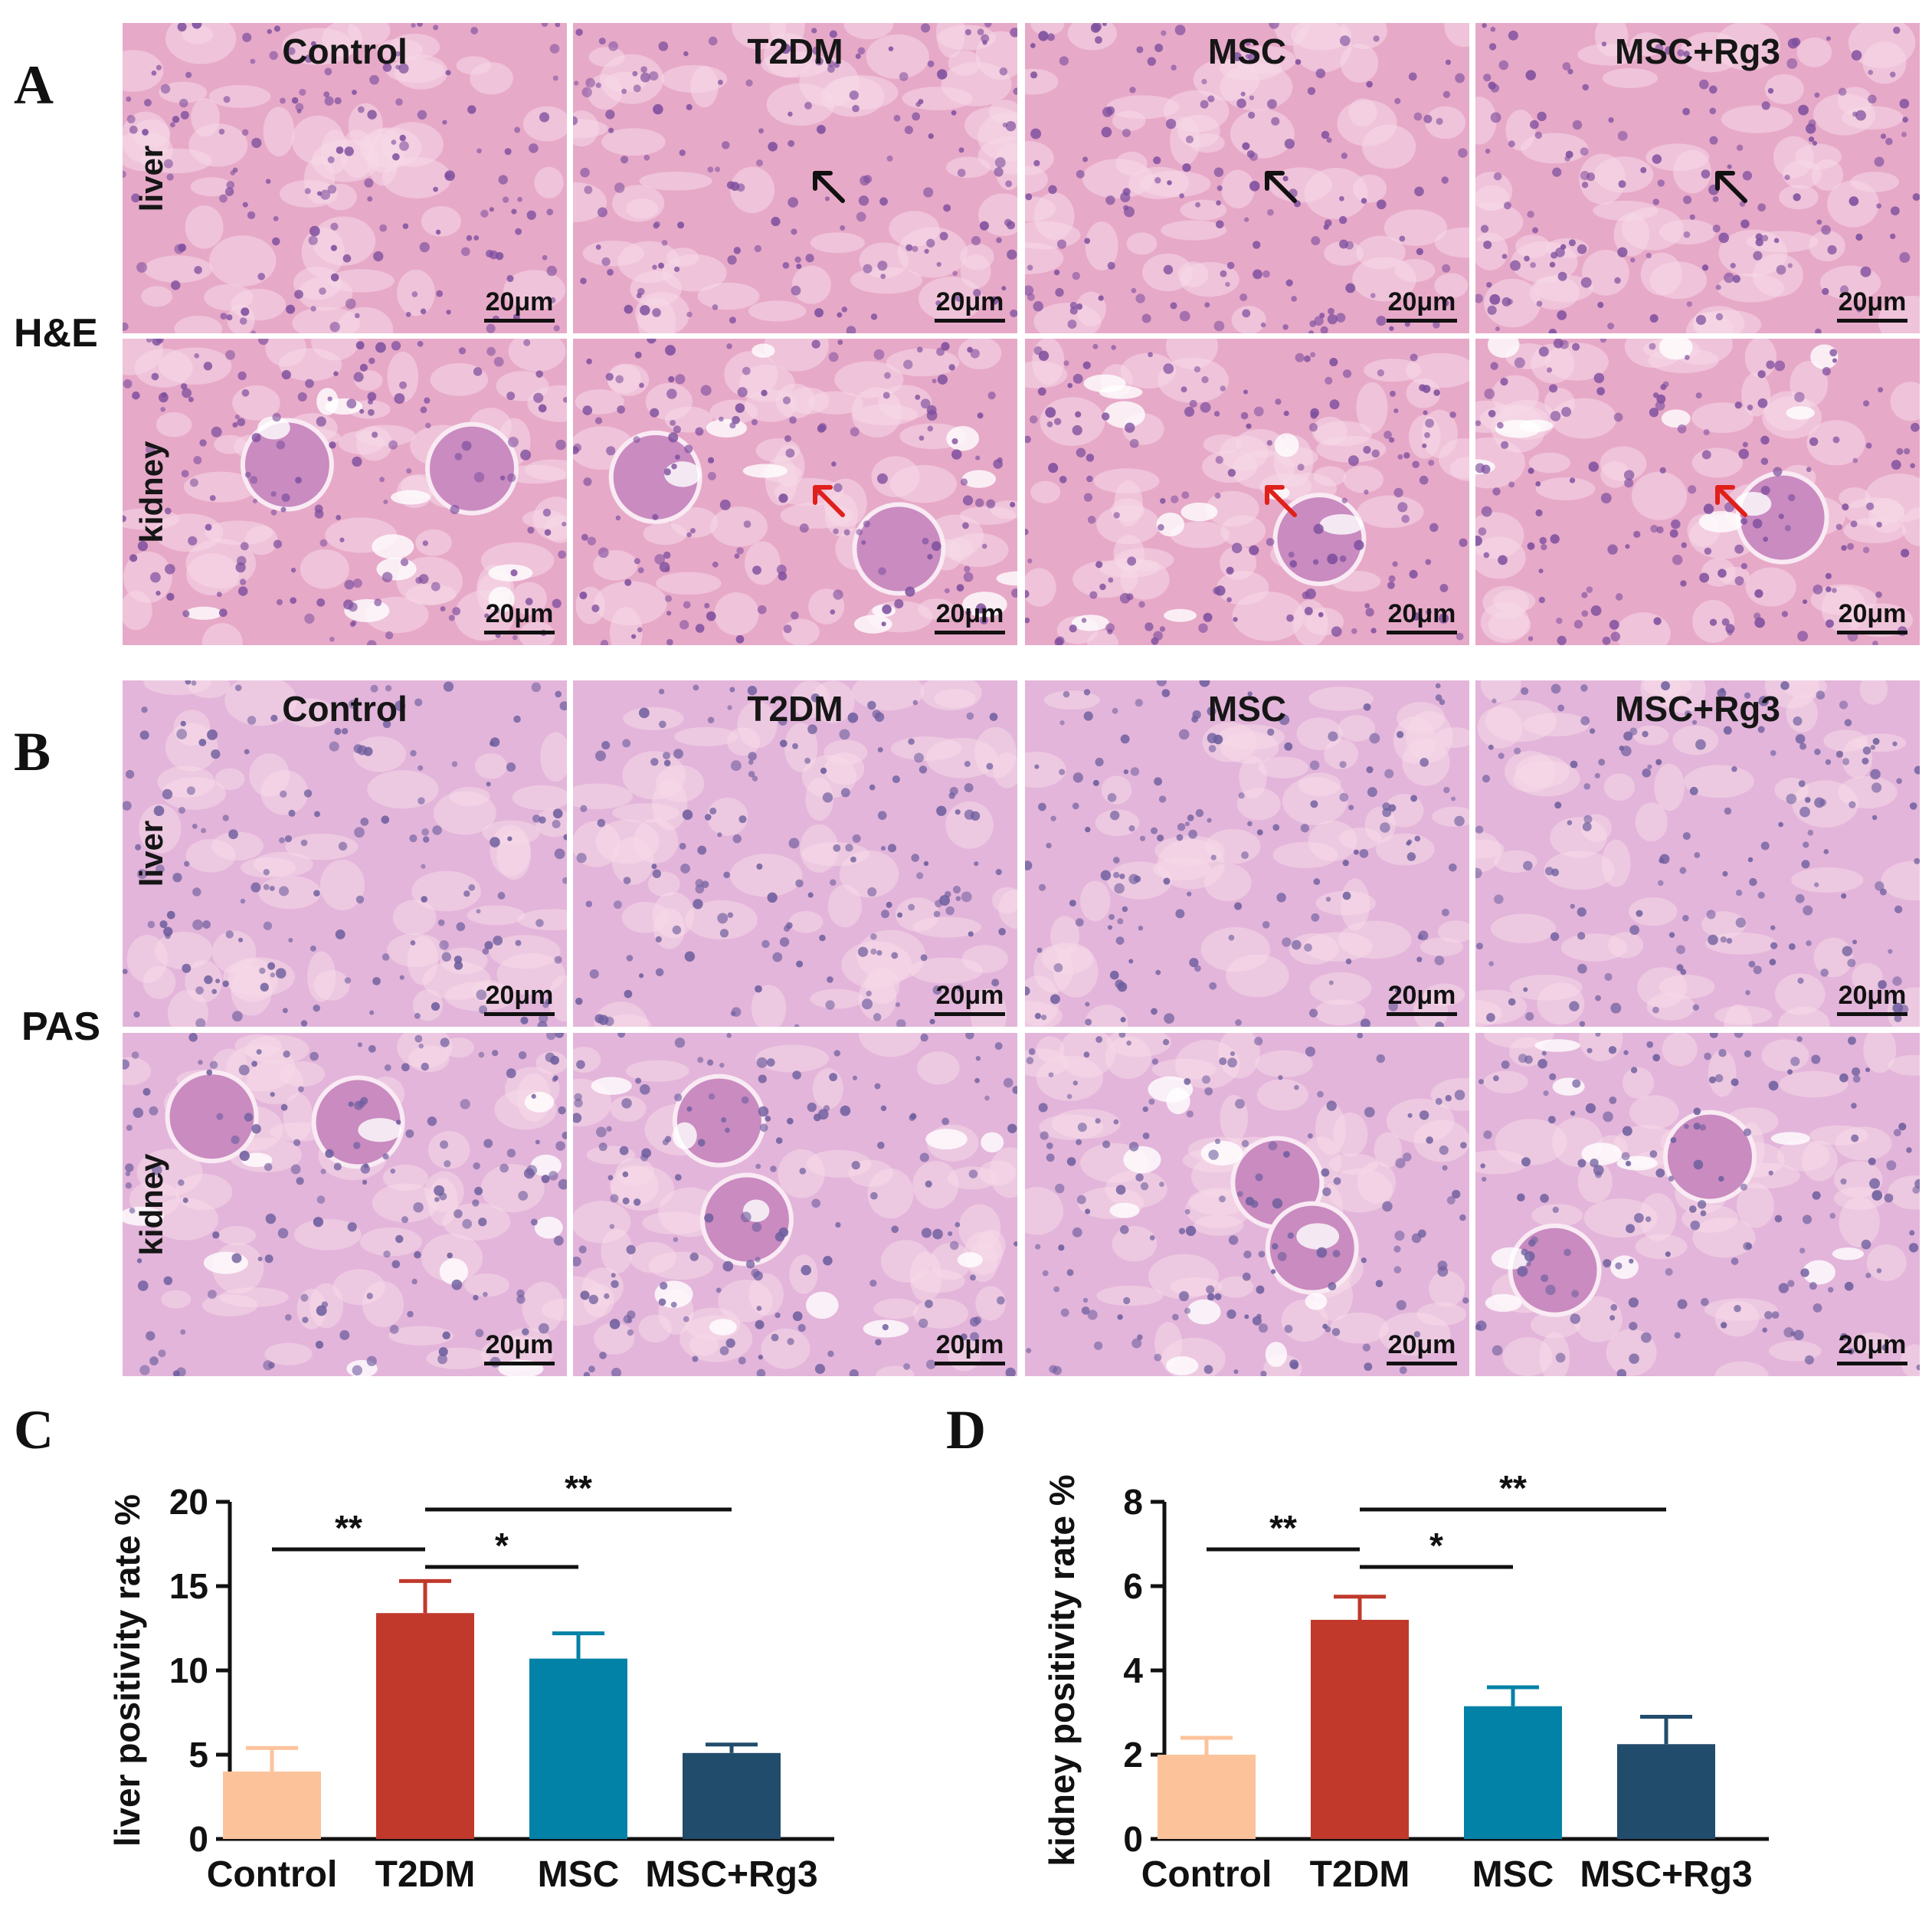  What do you see at coordinates (795, 178) in the screenshot?
I see `micrograph-he-liver-t2dm: T2DM 20μm` at bounding box center [795, 178].